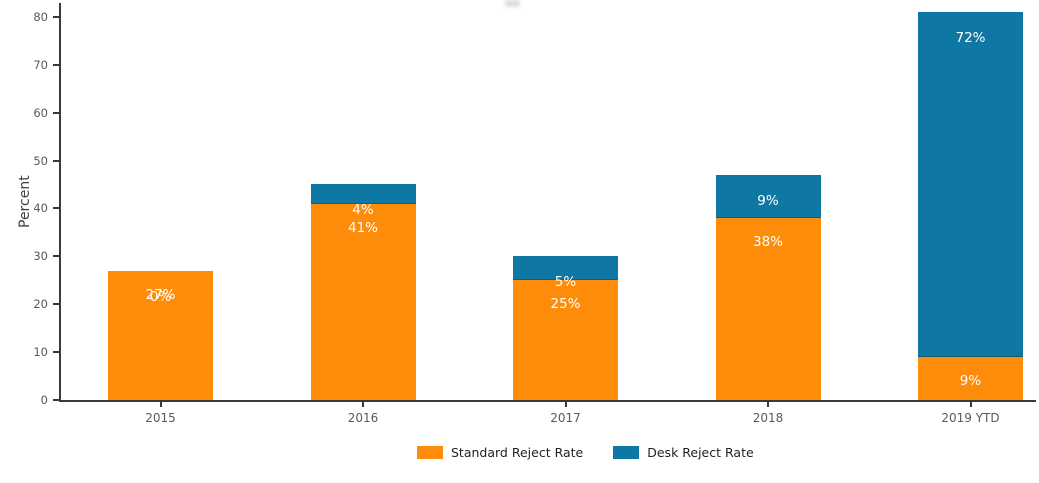  I want to click on bar-segment-desk-2017, so click(565, 268).